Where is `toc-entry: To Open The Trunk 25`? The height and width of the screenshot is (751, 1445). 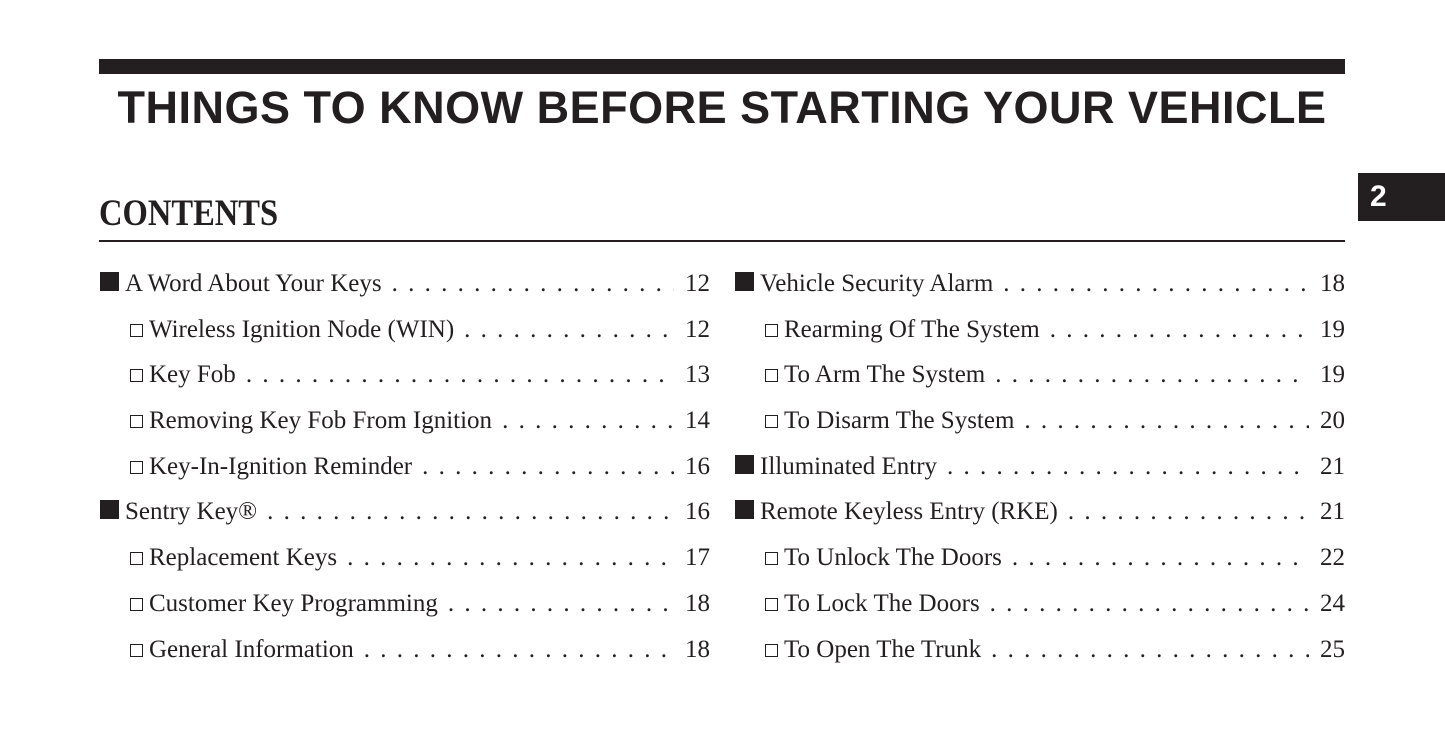
toc-entry: To Open The Trunk 25 is located at coordinates (1040, 659).